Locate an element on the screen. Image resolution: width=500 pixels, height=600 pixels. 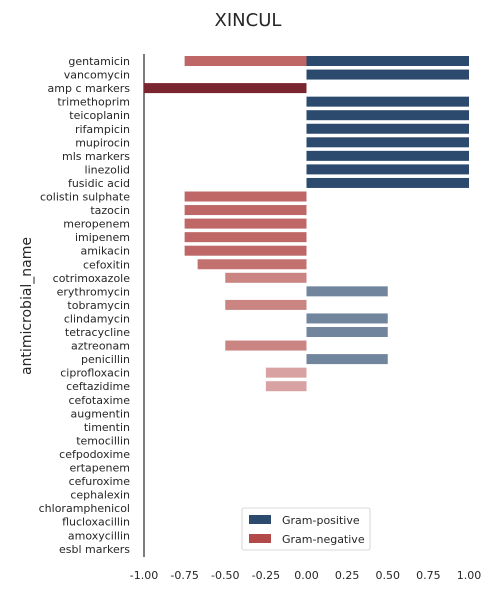
category-label: augmentin is located at coordinates (101, 413).